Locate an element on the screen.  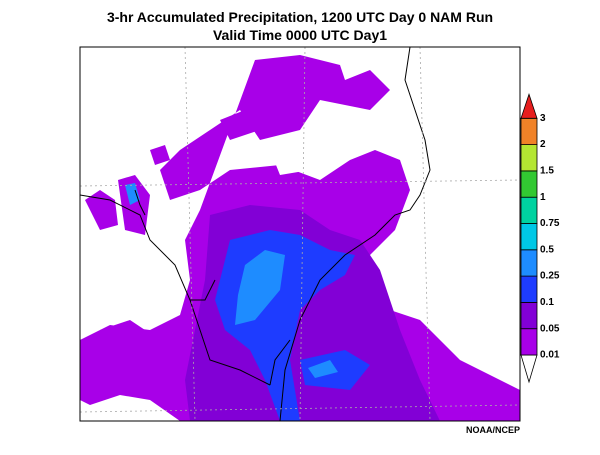
colorbar-label: 0.75 is located at coordinates (550, 223).